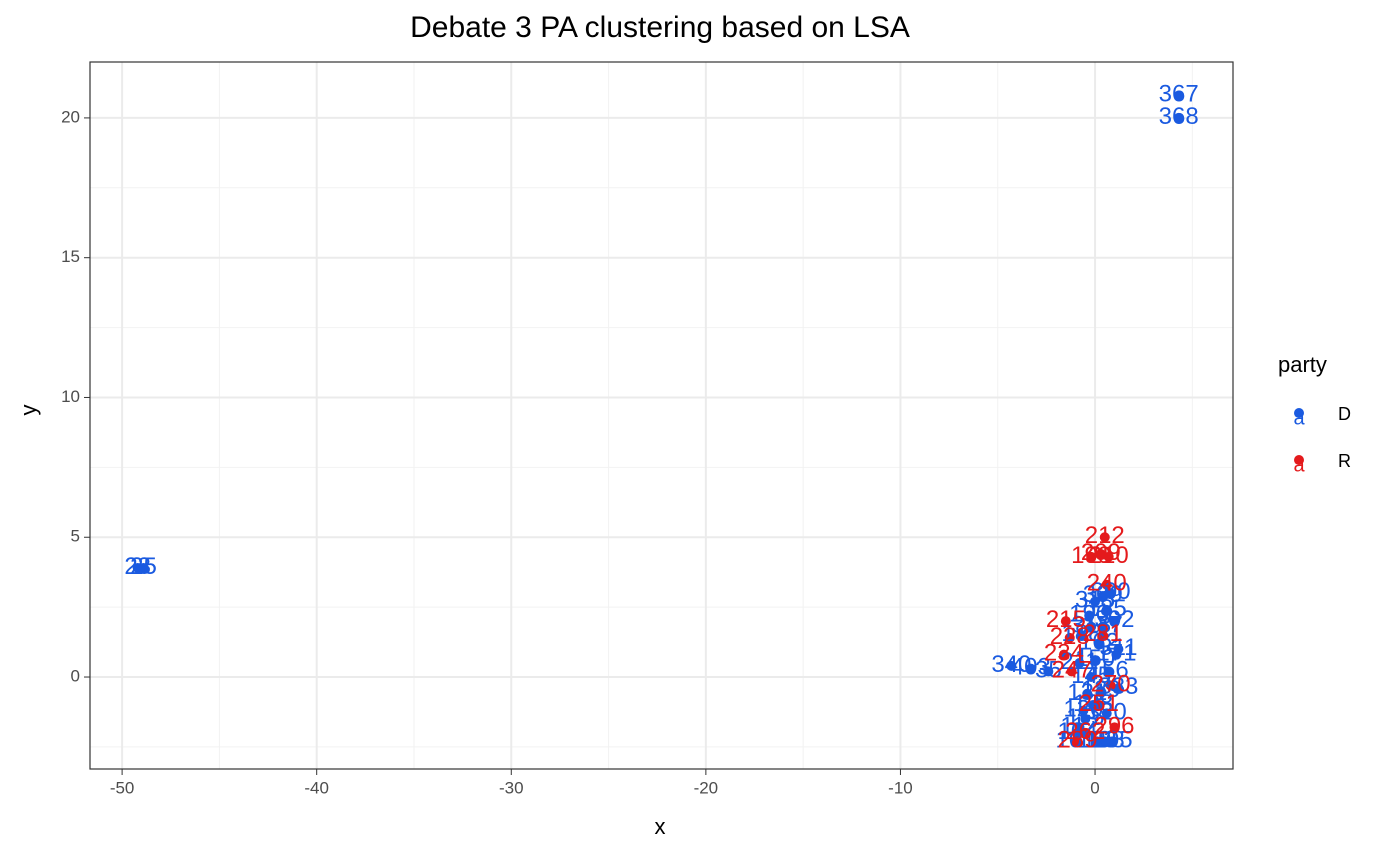 The width and height of the screenshot is (1384, 860). I want to click on point-label: 296, so click(1114, 725).